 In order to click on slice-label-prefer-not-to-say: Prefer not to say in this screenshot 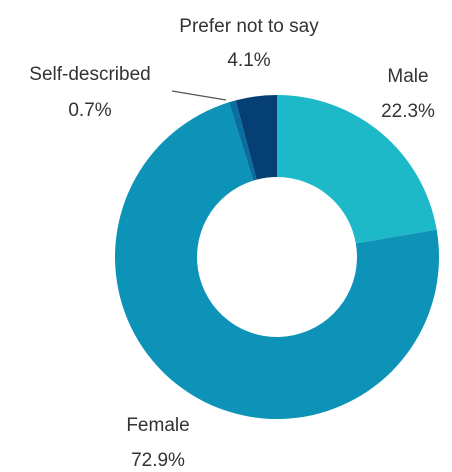, I will do `click(249, 26)`.